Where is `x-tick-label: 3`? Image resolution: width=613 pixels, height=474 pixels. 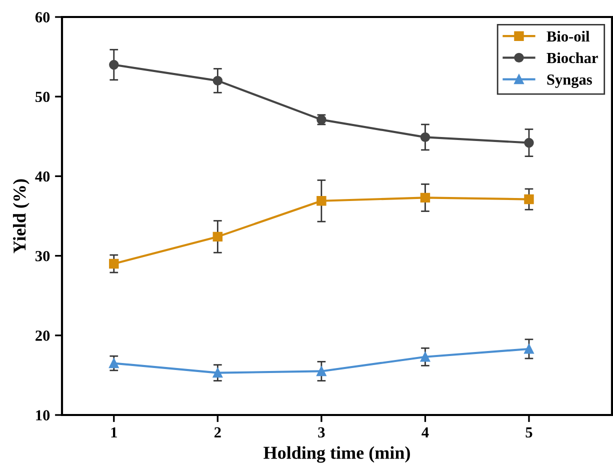 x-tick-label: 3 is located at coordinates (321, 432).